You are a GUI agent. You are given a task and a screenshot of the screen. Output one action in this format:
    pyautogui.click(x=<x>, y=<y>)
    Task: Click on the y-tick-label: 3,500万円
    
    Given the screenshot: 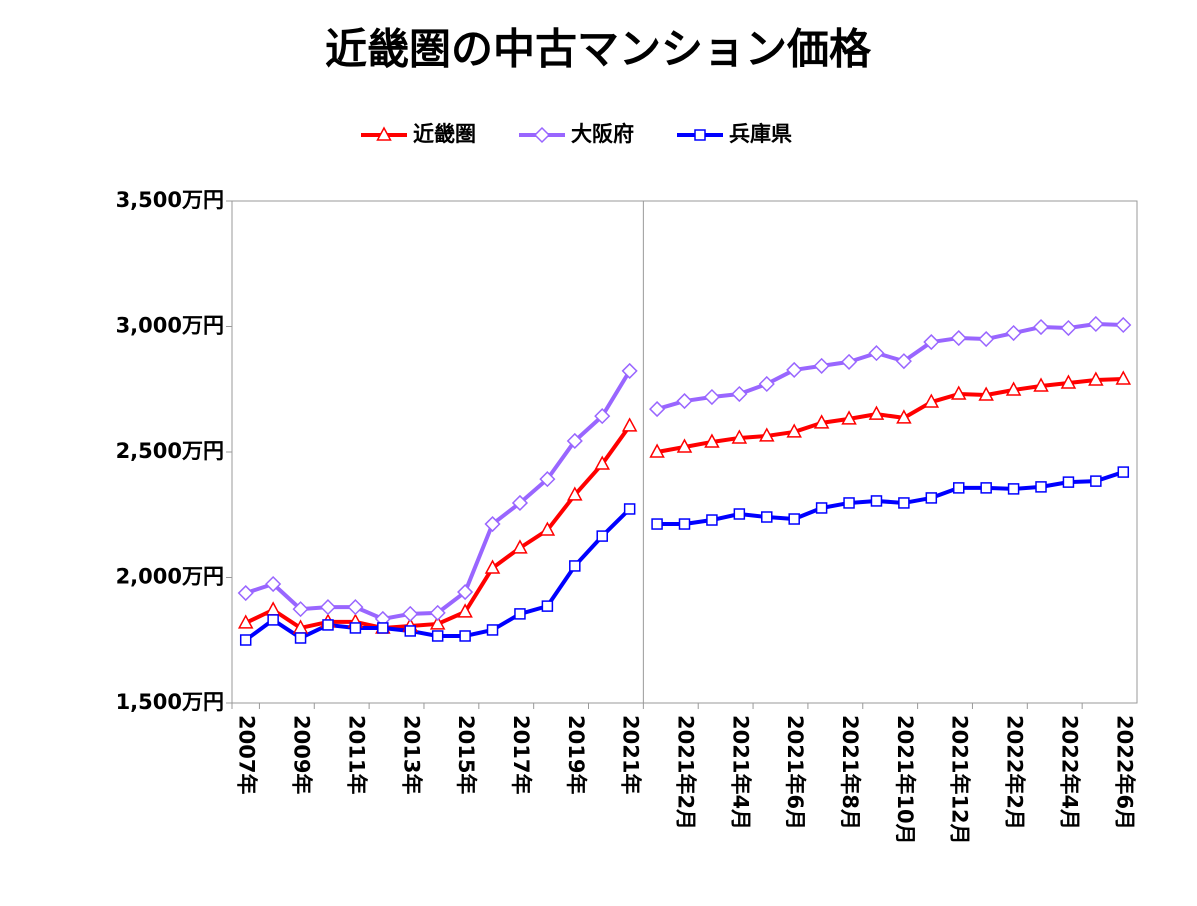 What is the action you would take?
    pyautogui.click(x=170, y=200)
    